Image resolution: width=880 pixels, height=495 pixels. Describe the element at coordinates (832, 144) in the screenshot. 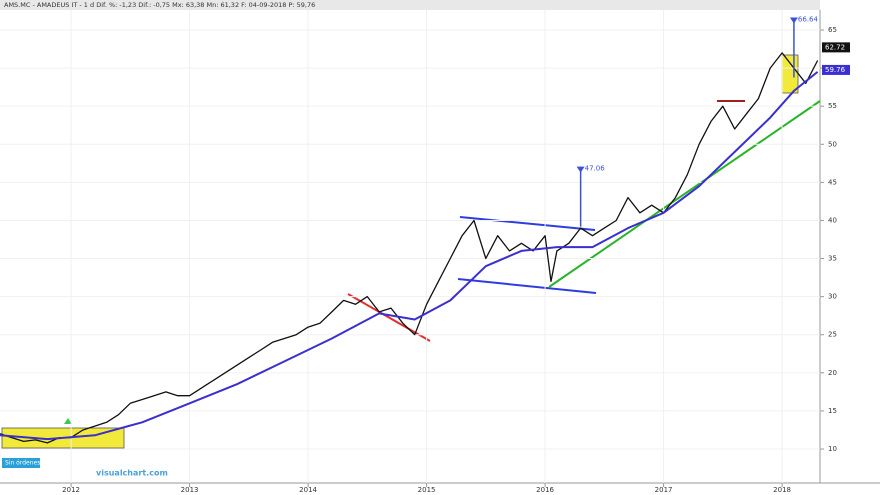

I see `y-tick-label: 50` at that location.